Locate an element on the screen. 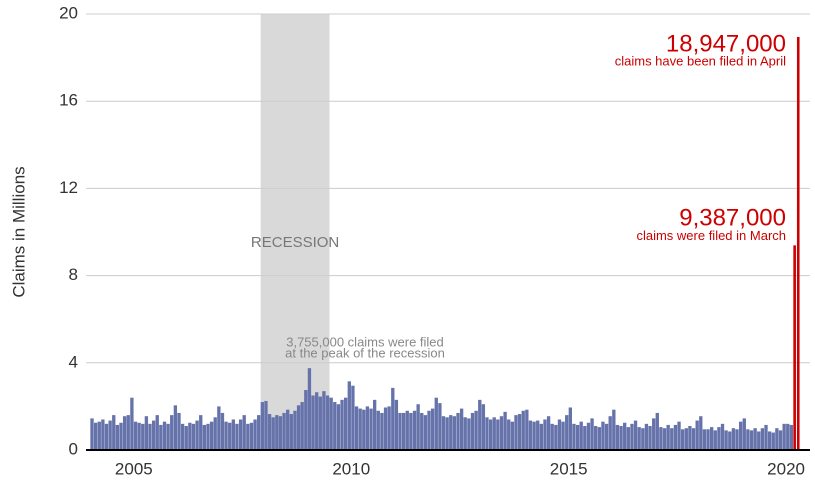 Image resolution: width=815 pixels, height=484 pixels. y-tick-label: 0 is located at coordinates (73, 448).